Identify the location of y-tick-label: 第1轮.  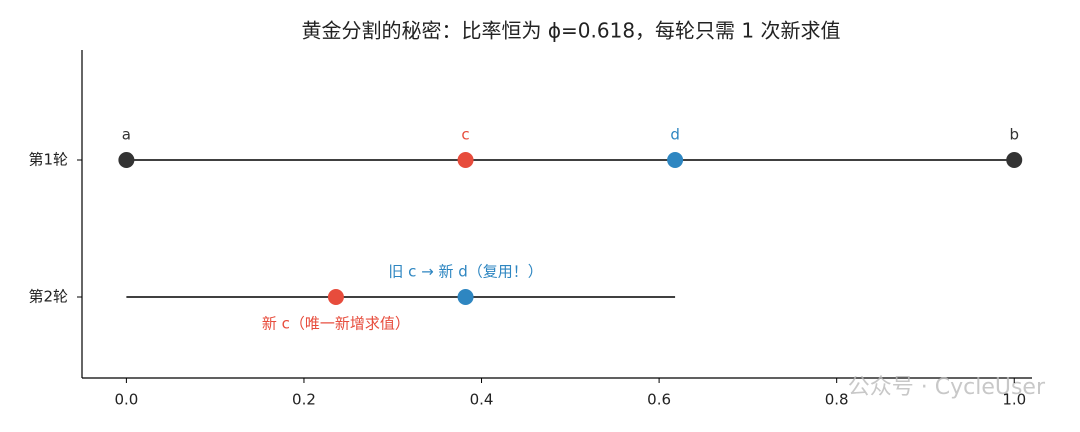
(48, 160).